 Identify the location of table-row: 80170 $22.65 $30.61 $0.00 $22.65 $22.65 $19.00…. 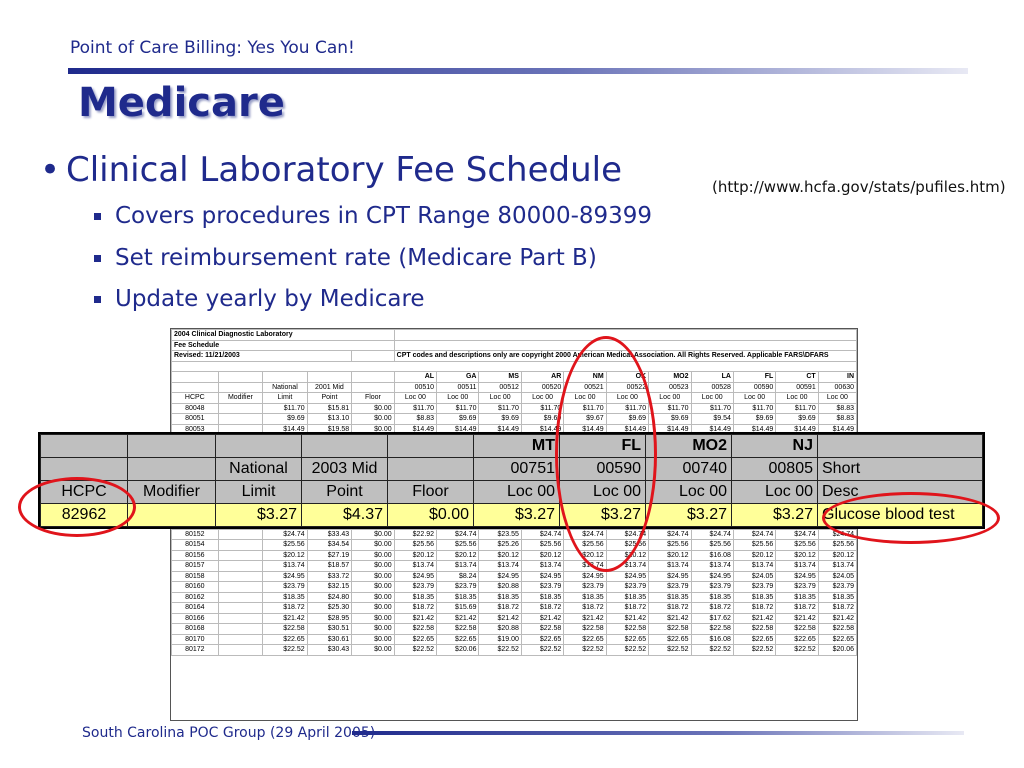
(514, 639).